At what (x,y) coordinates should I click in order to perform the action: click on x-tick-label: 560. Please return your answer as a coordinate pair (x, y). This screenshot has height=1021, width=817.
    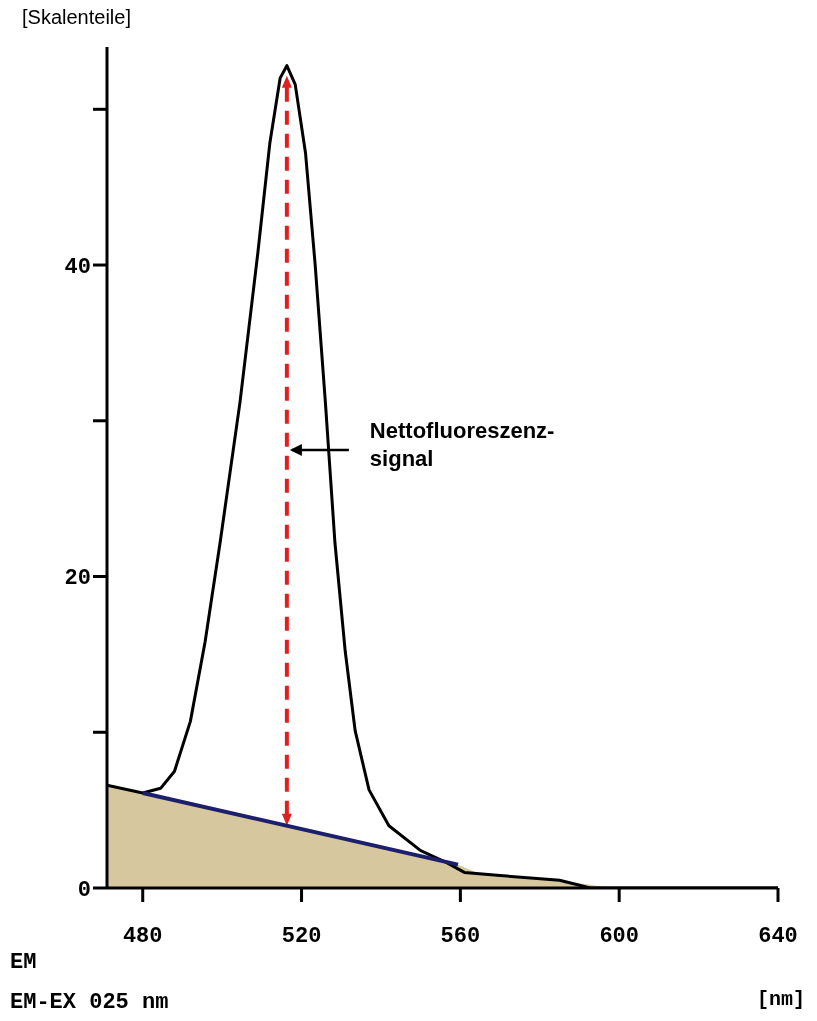
    Looking at the image, I should click on (460, 936).